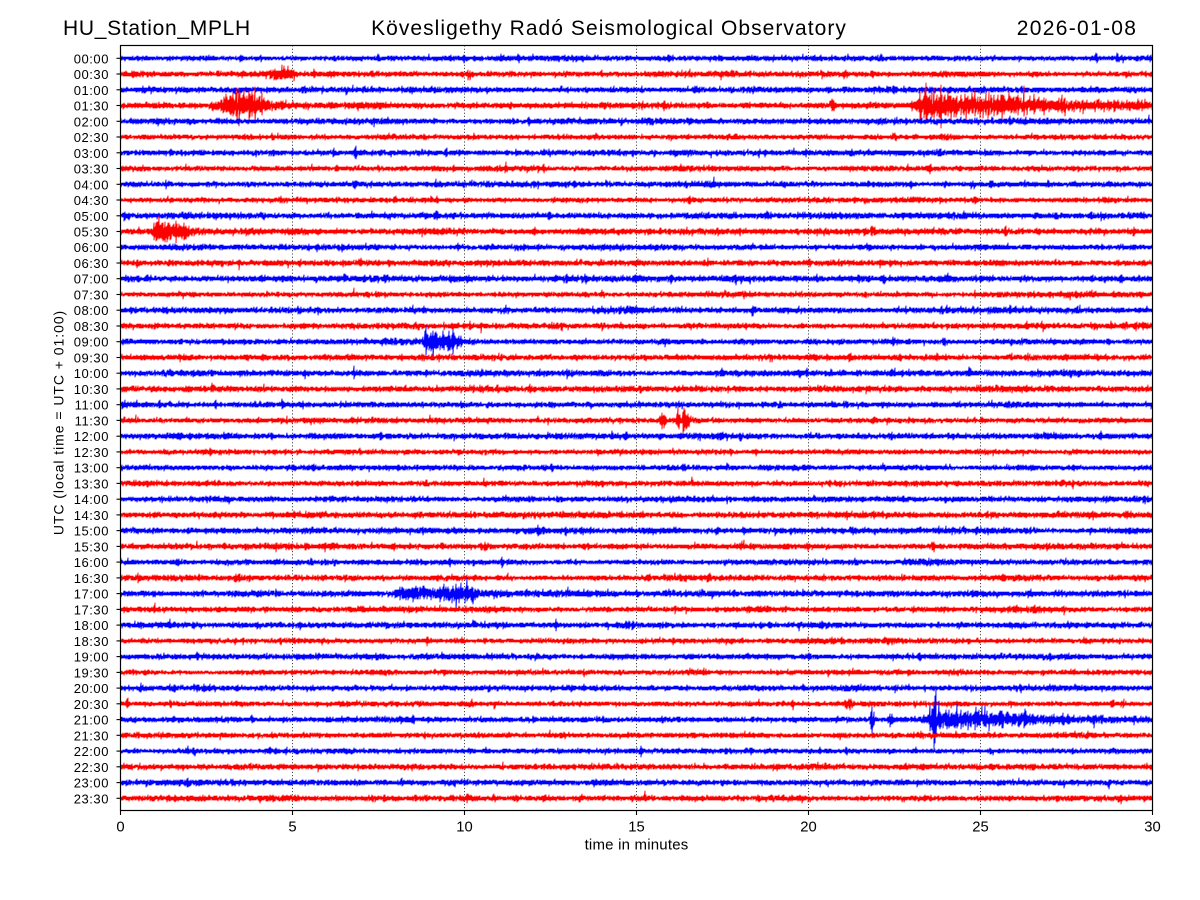  Describe the element at coordinates (91, 358) in the screenshot. I see `svg-text: 09:30` at that location.